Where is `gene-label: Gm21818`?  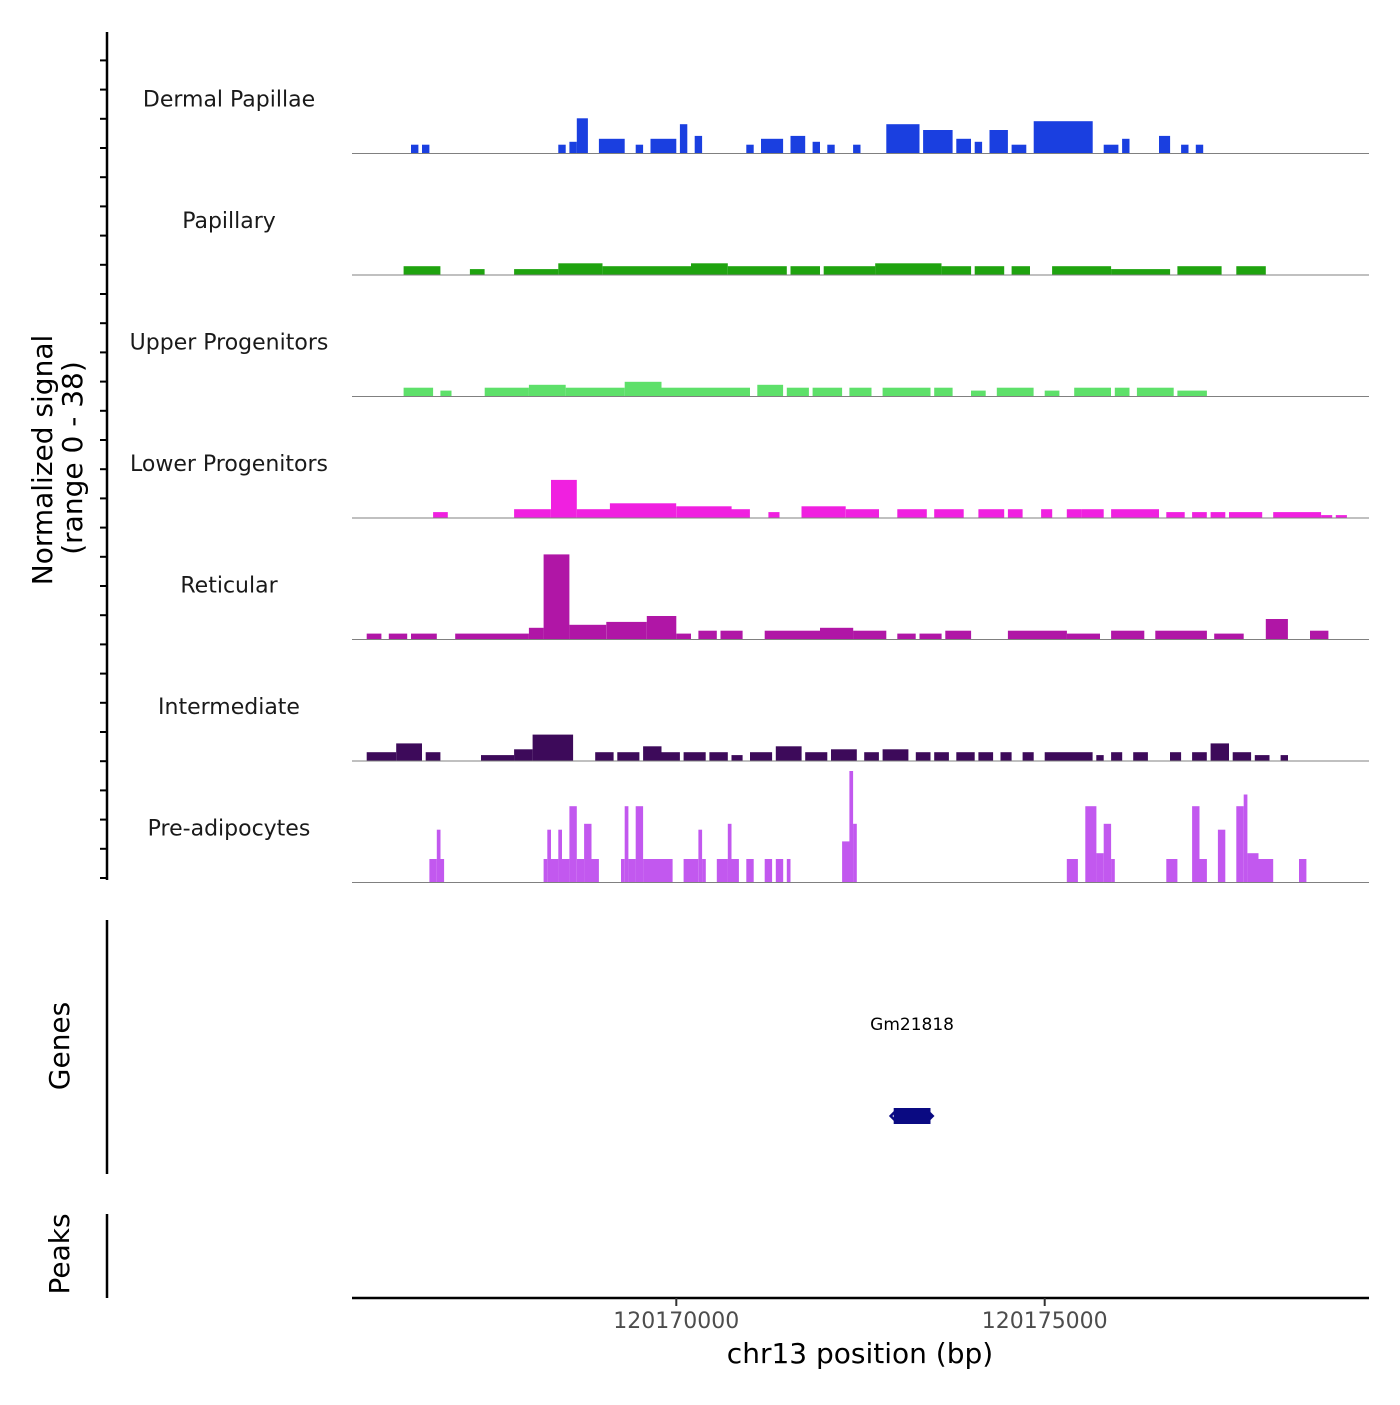 gene-label: Gm21818 is located at coordinates (912, 1025).